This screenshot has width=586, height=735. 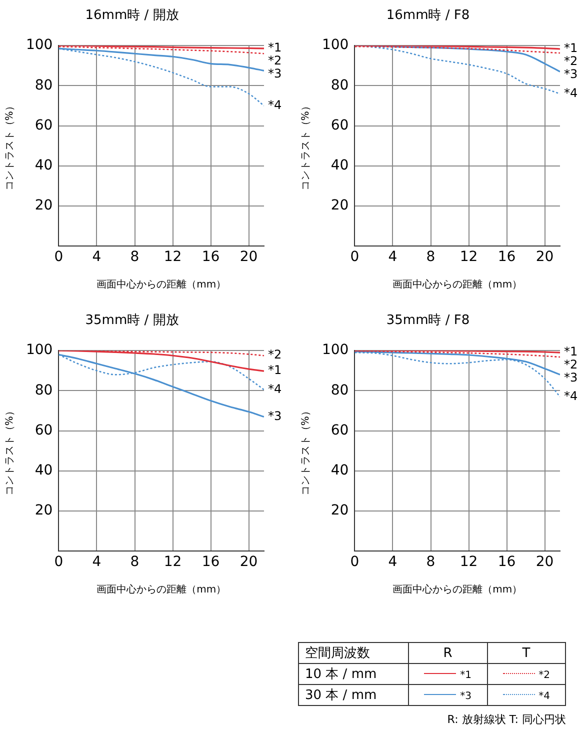 What do you see at coordinates (544, 675) in the screenshot?
I see `text: *2` at bounding box center [544, 675].